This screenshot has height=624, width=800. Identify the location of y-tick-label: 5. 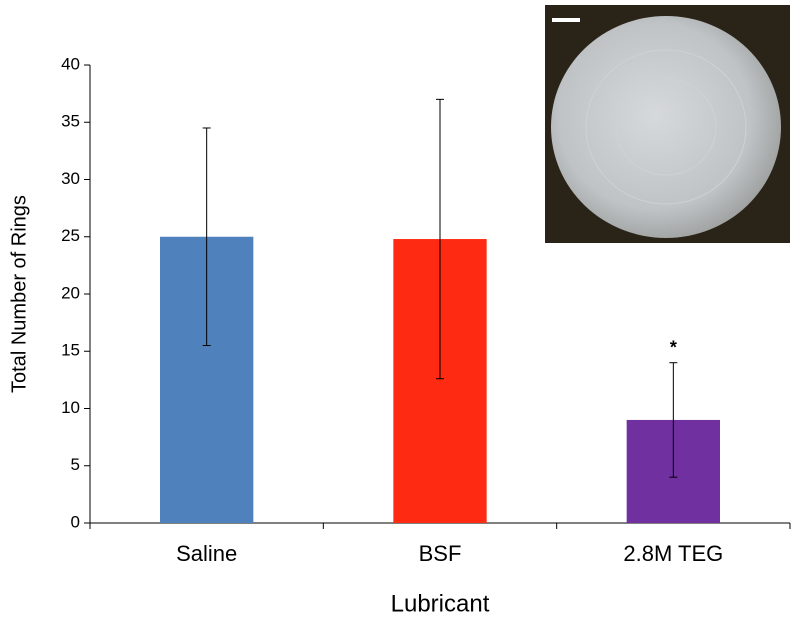
(75, 464).